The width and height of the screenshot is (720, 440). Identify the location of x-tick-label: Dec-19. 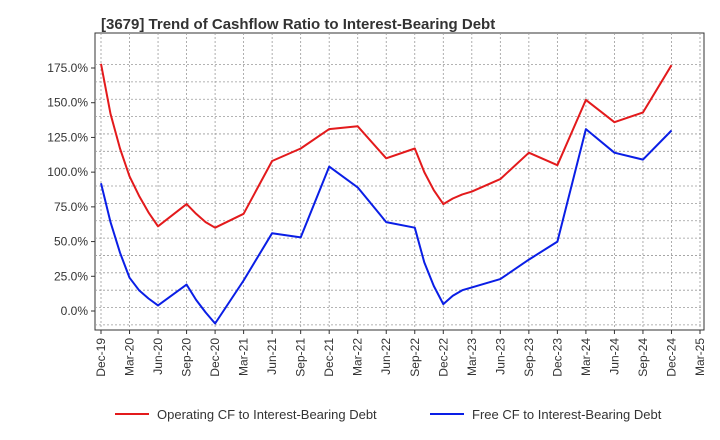
(101, 357).